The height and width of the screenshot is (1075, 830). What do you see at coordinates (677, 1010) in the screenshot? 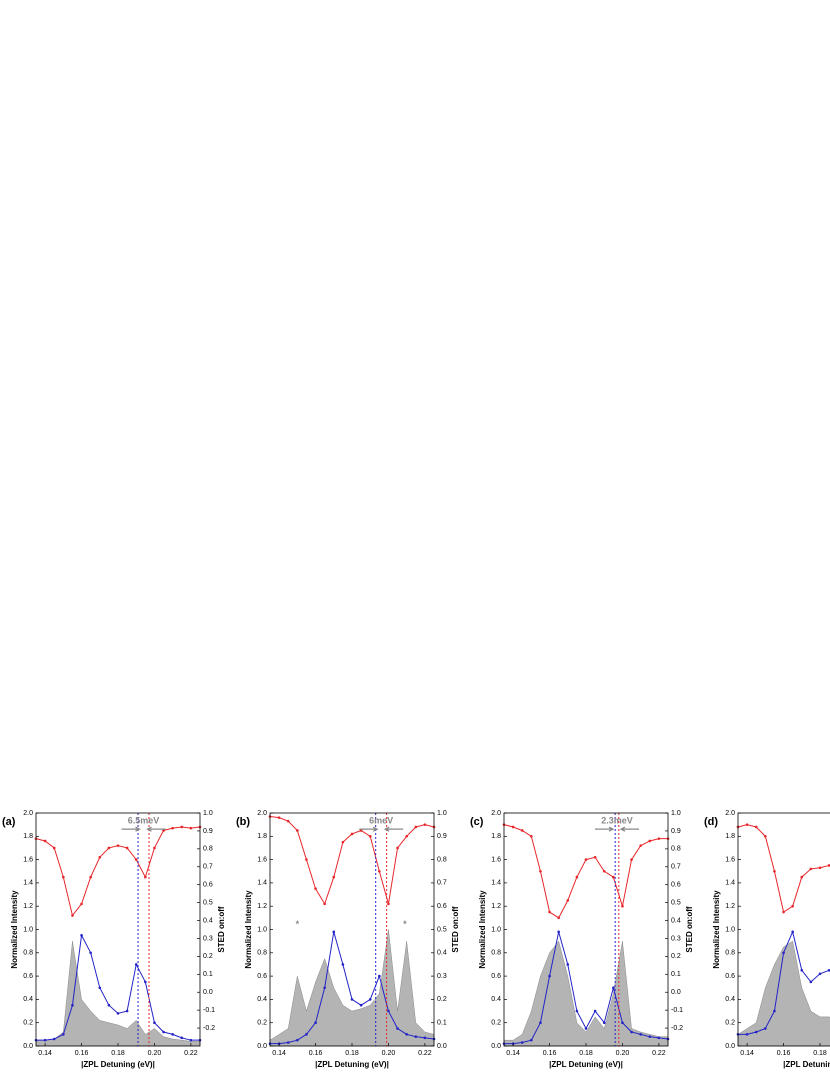
I see `y2-tick-label: -0.1` at bounding box center [677, 1010].